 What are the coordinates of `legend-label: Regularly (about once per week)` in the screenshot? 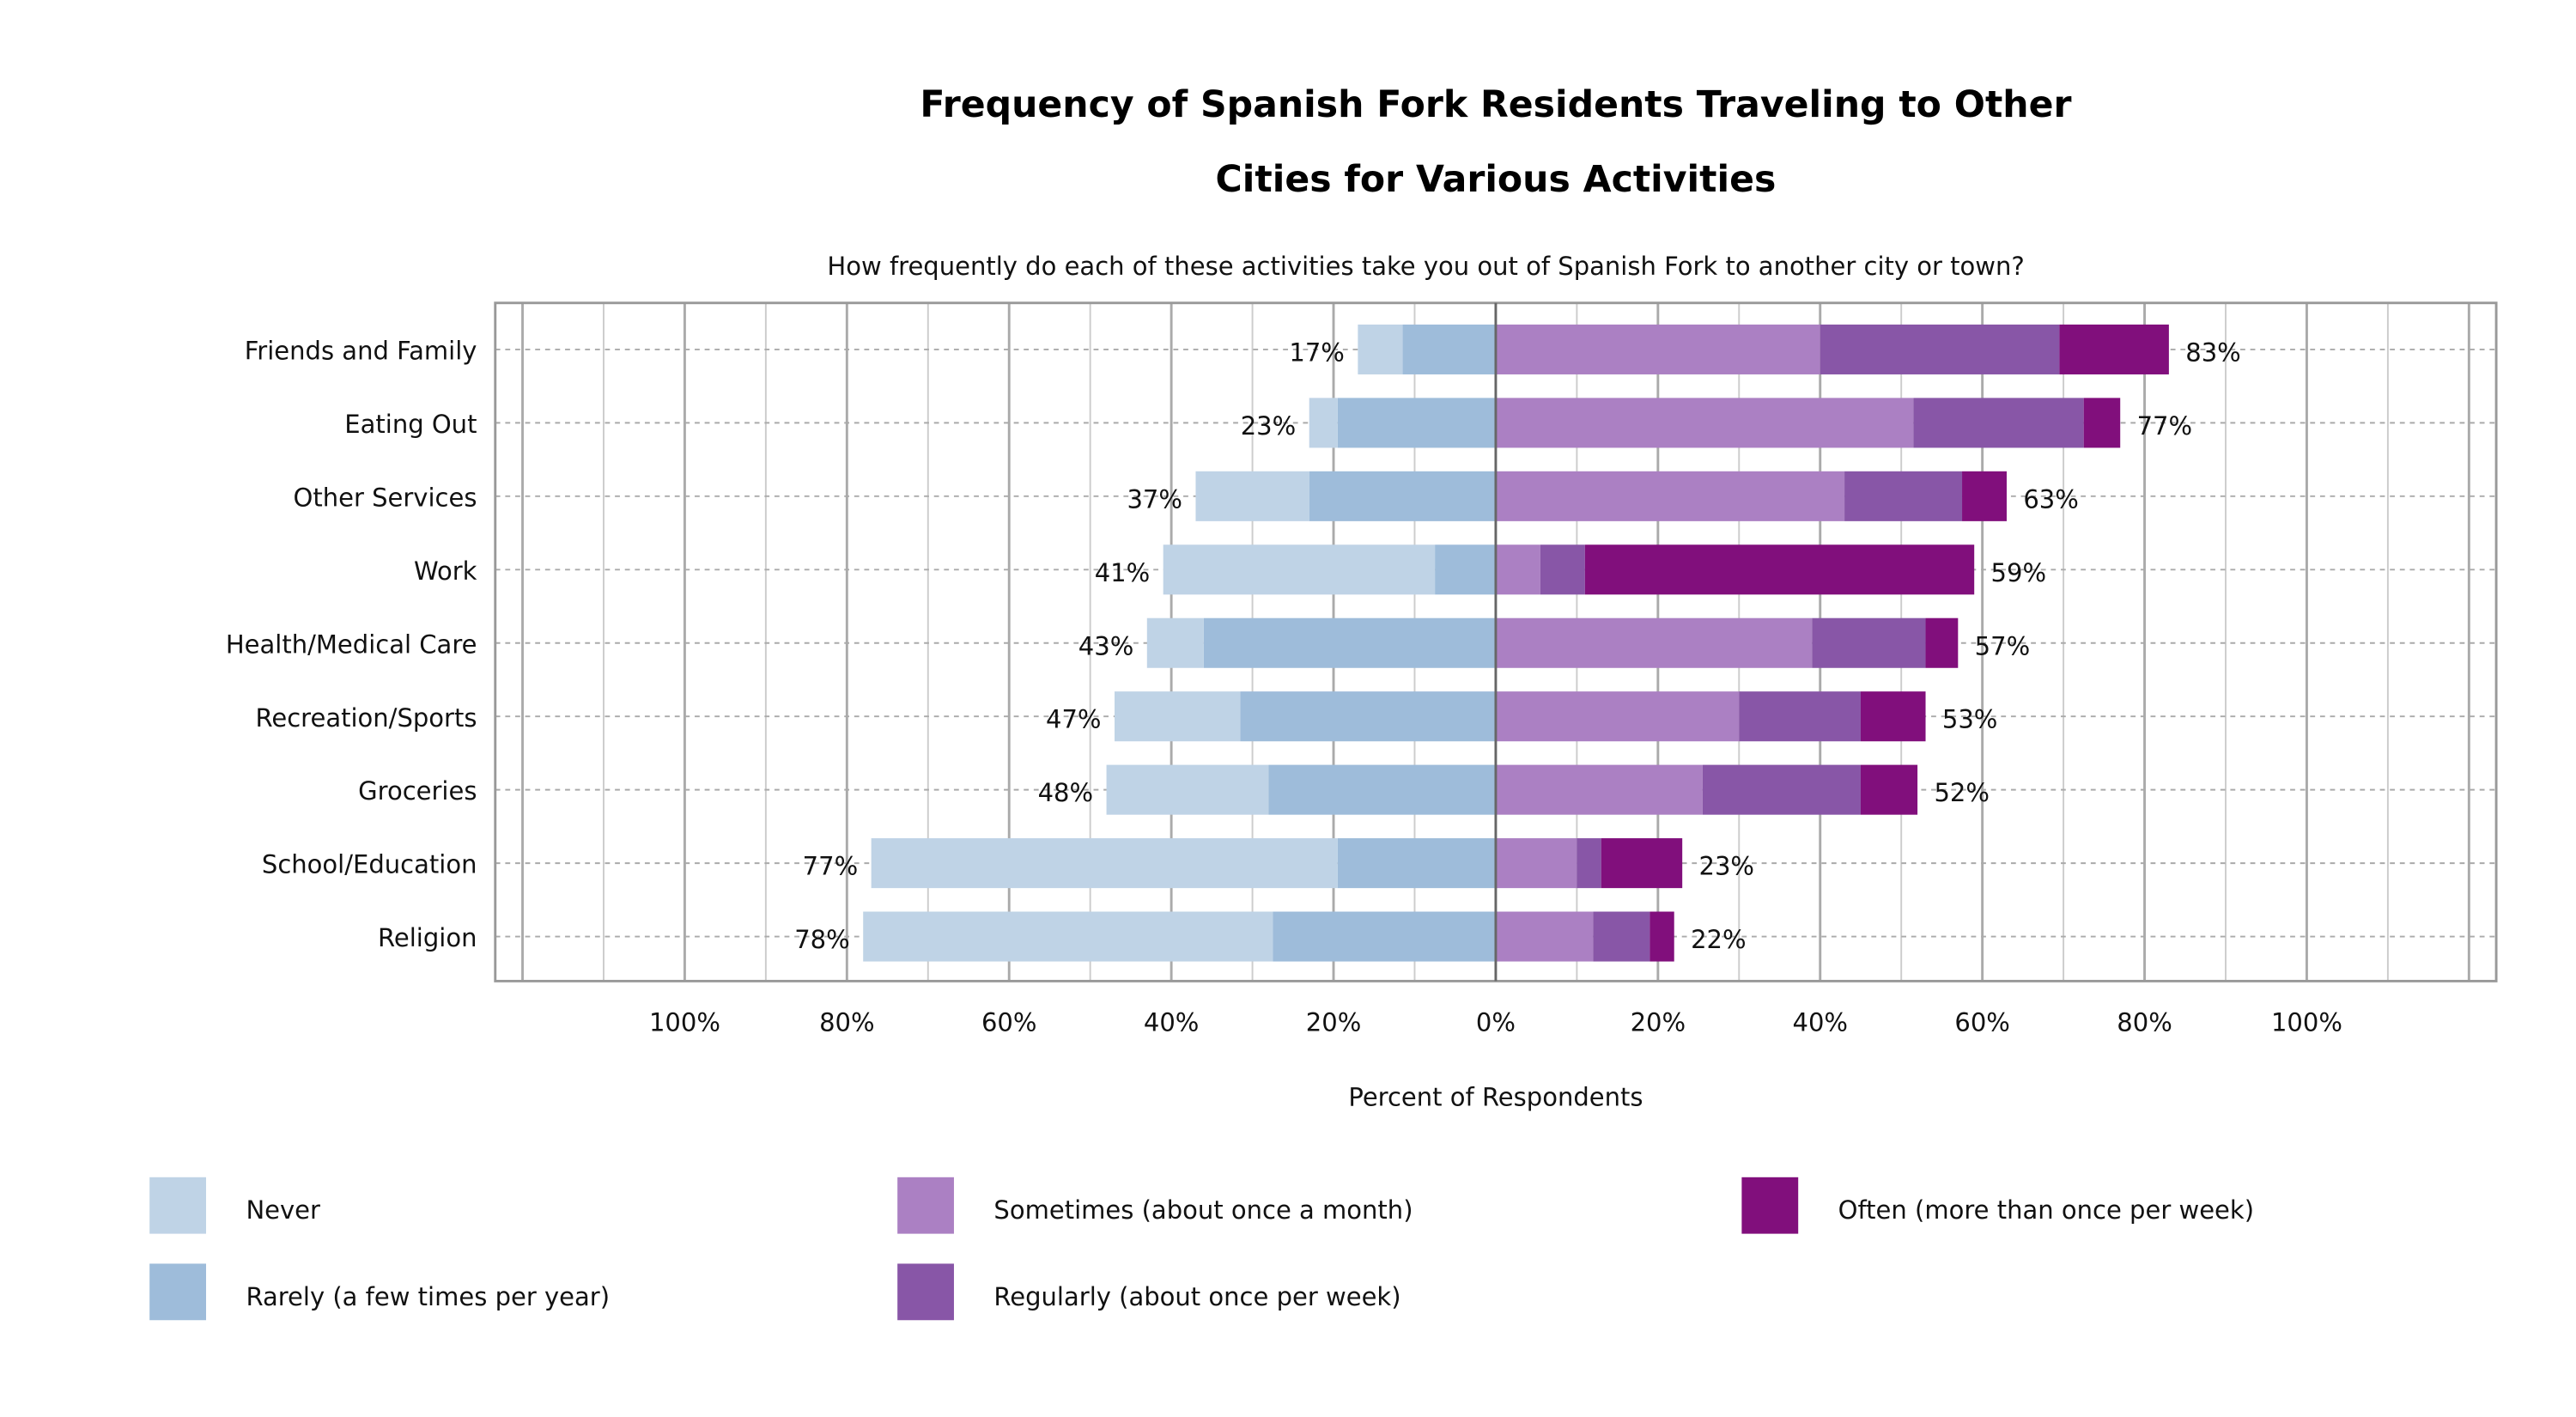 It's located at (1196, 1296).